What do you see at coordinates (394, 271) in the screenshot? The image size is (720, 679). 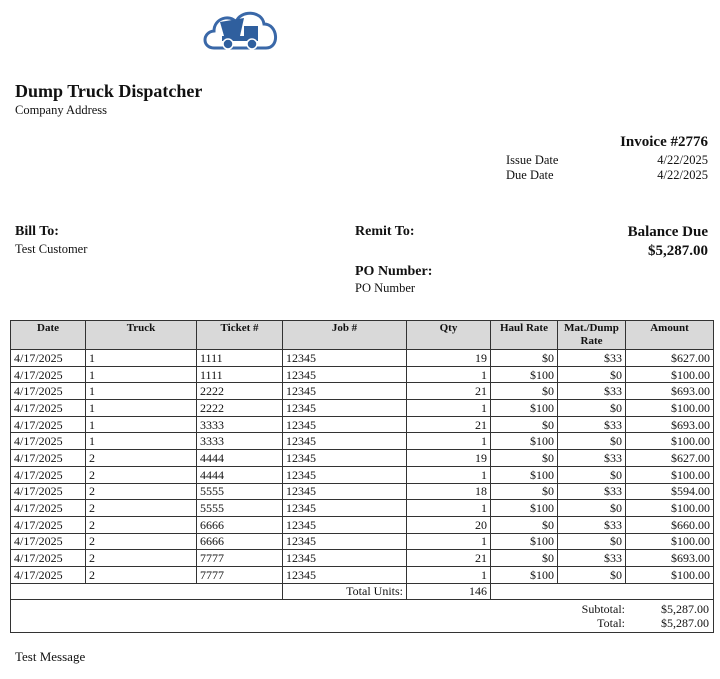 I see `po-label: PO Number:` at bounding box center [394, 271].